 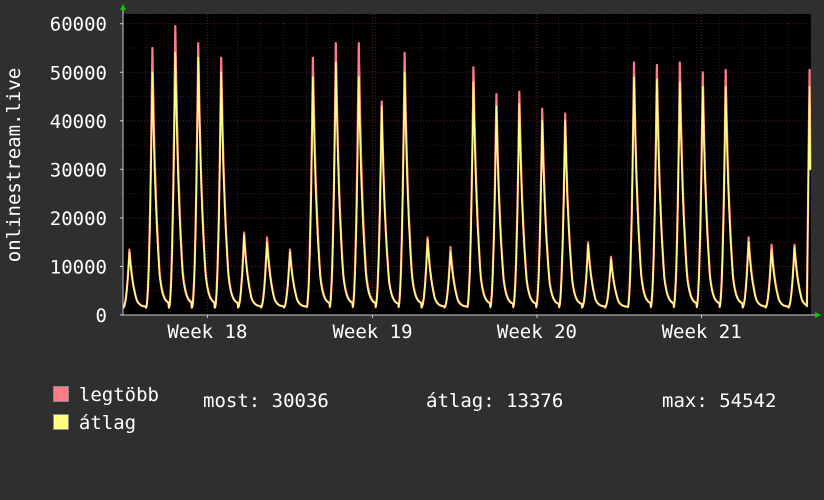 What do you see at coordinates (78, 122) in the screenshot?
I see `y-tick-label: 40000` at bounding box center [78, 122].